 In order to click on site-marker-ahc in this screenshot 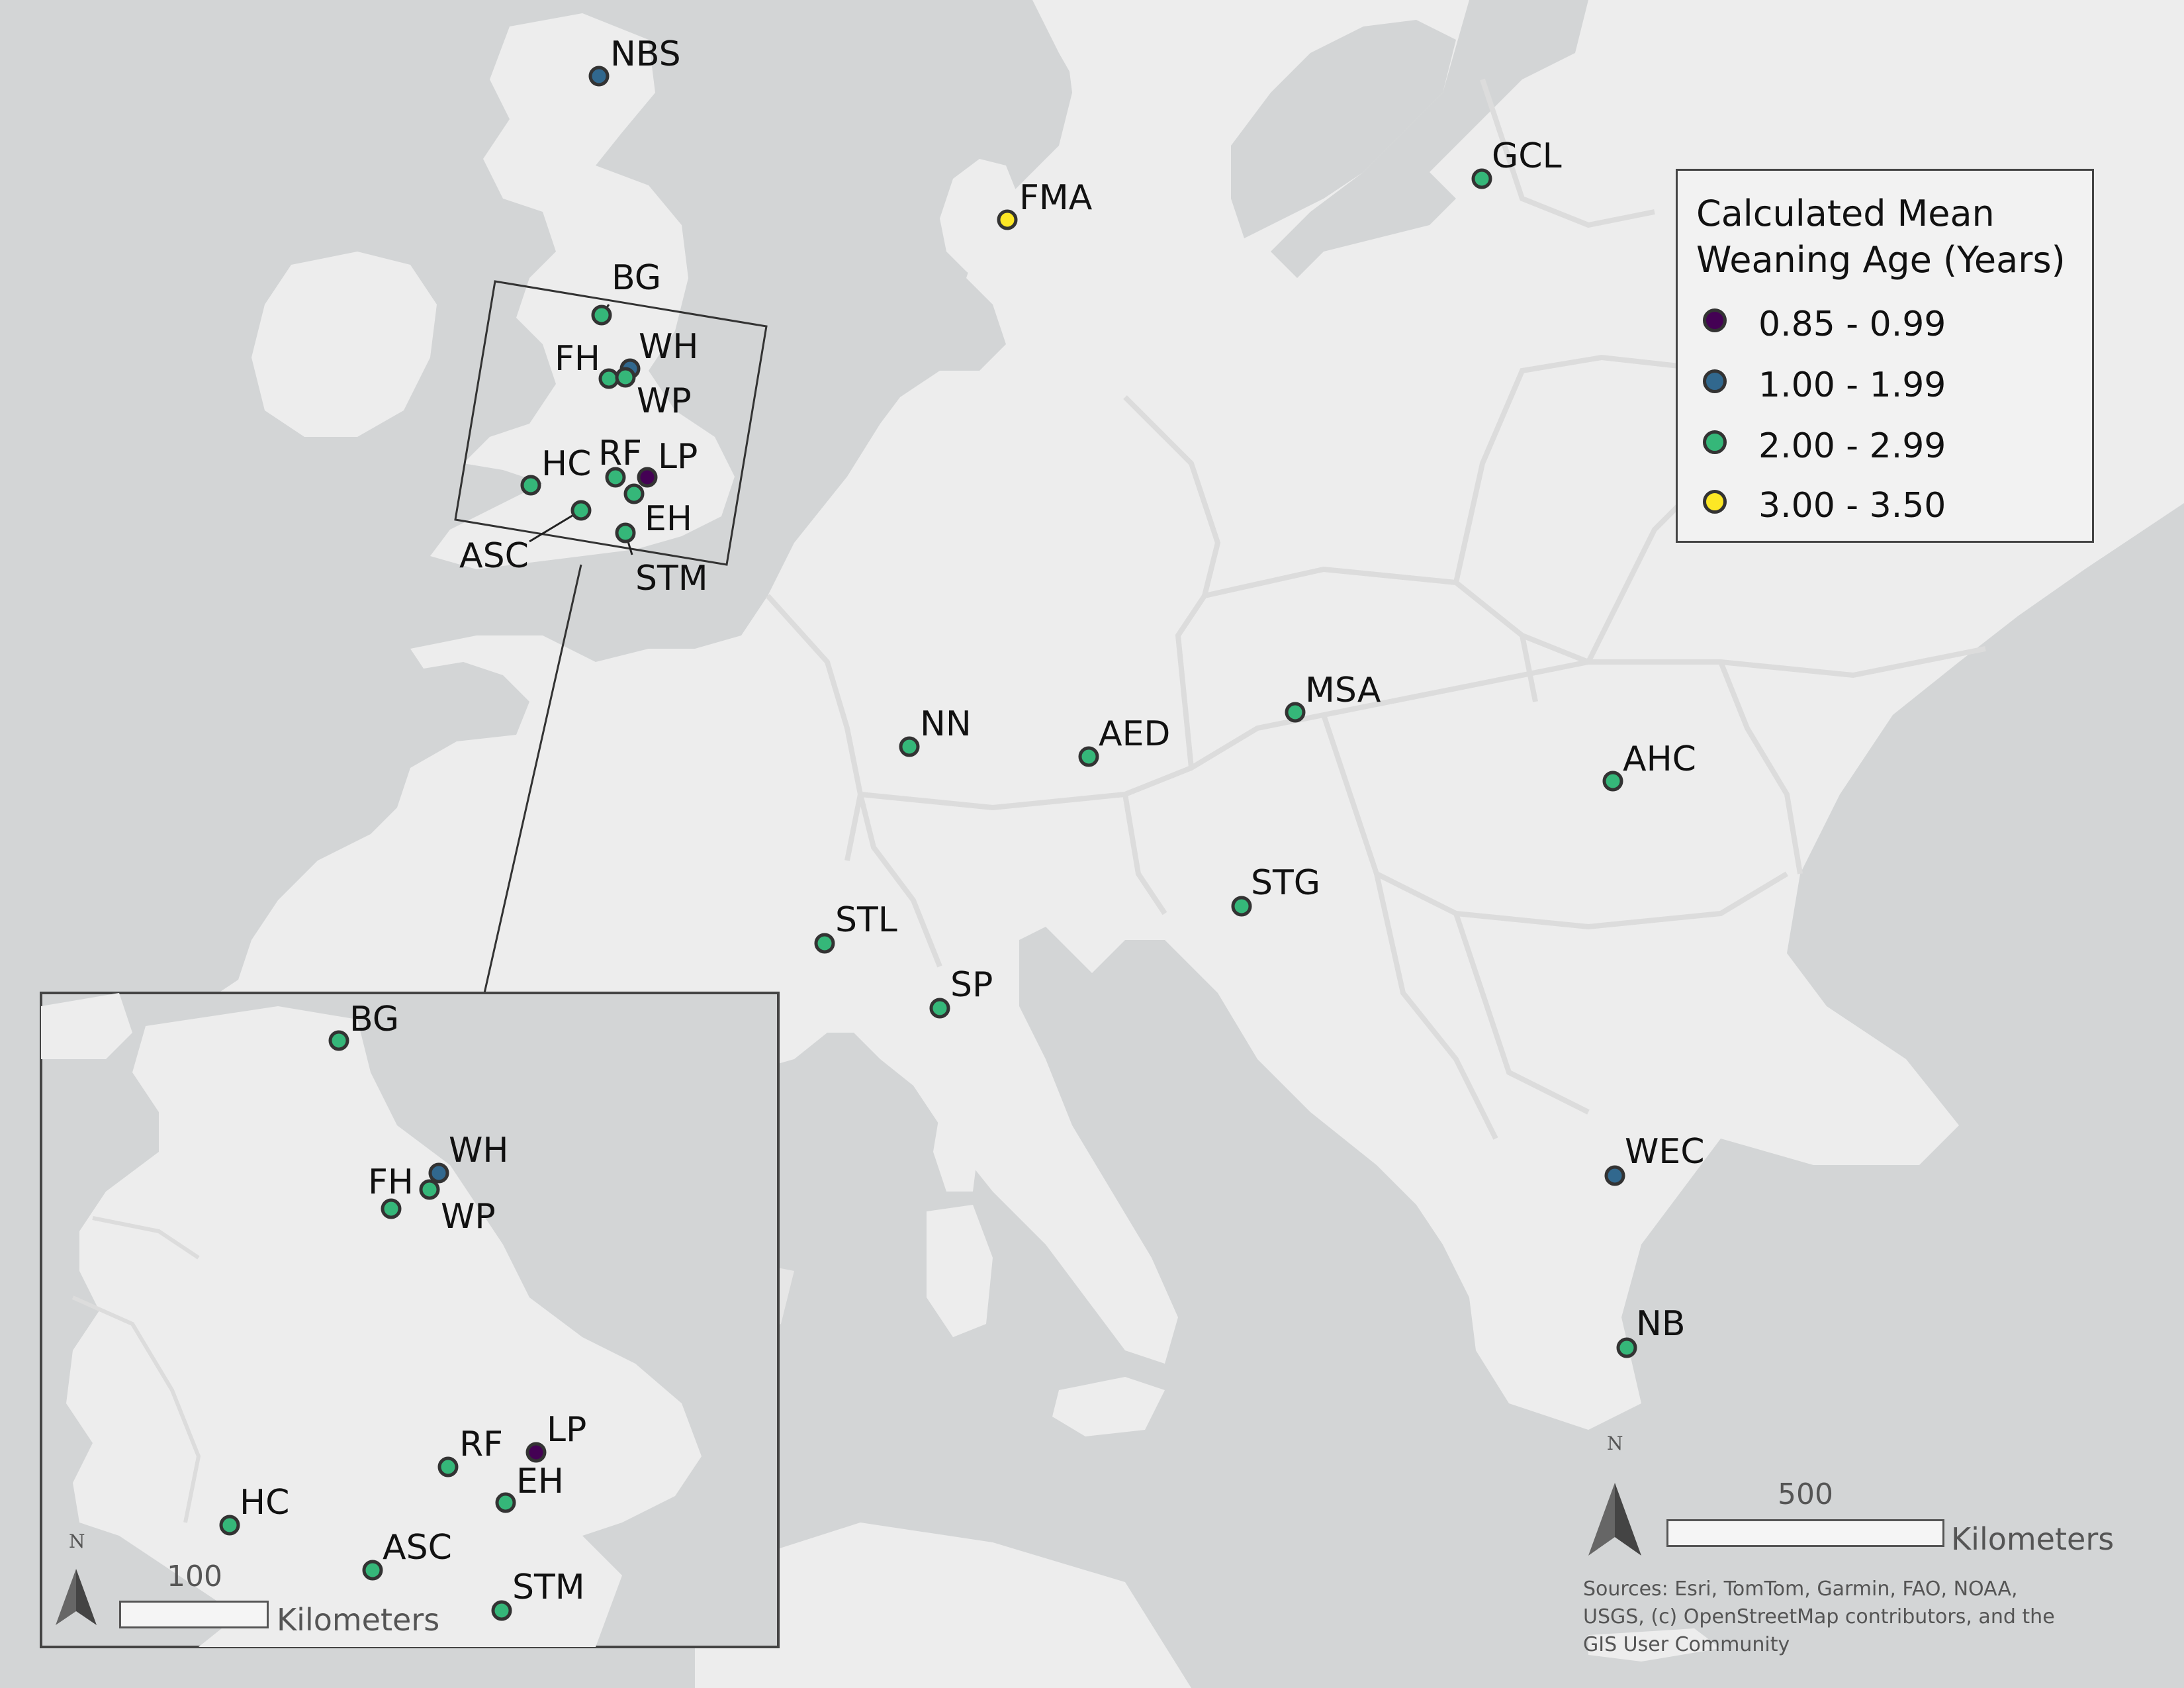, I will do `click(1612, 781)`.